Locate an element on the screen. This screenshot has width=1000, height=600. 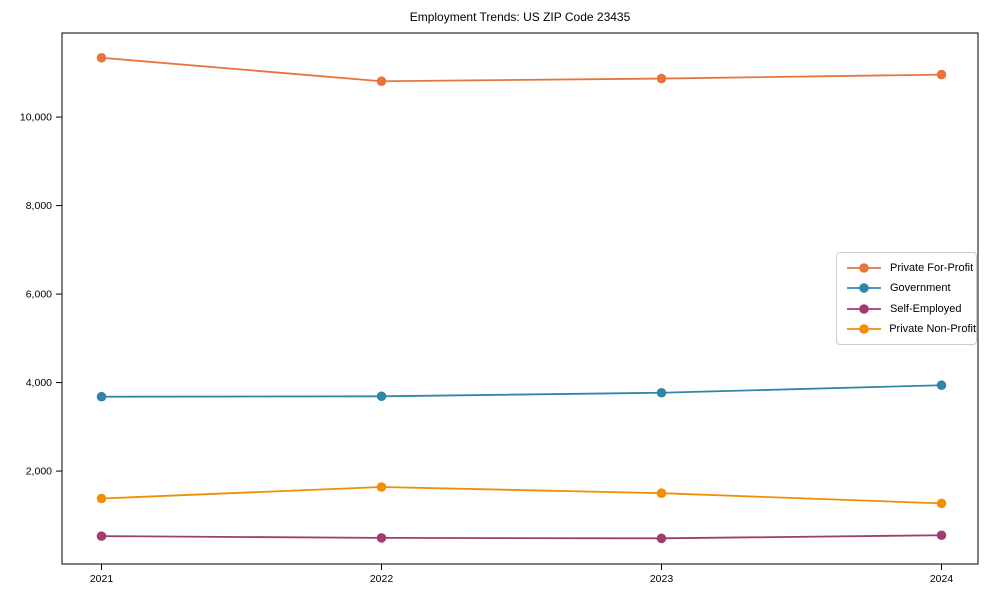
legend-label: Private For-Profit is located at coordinates (932, 268).